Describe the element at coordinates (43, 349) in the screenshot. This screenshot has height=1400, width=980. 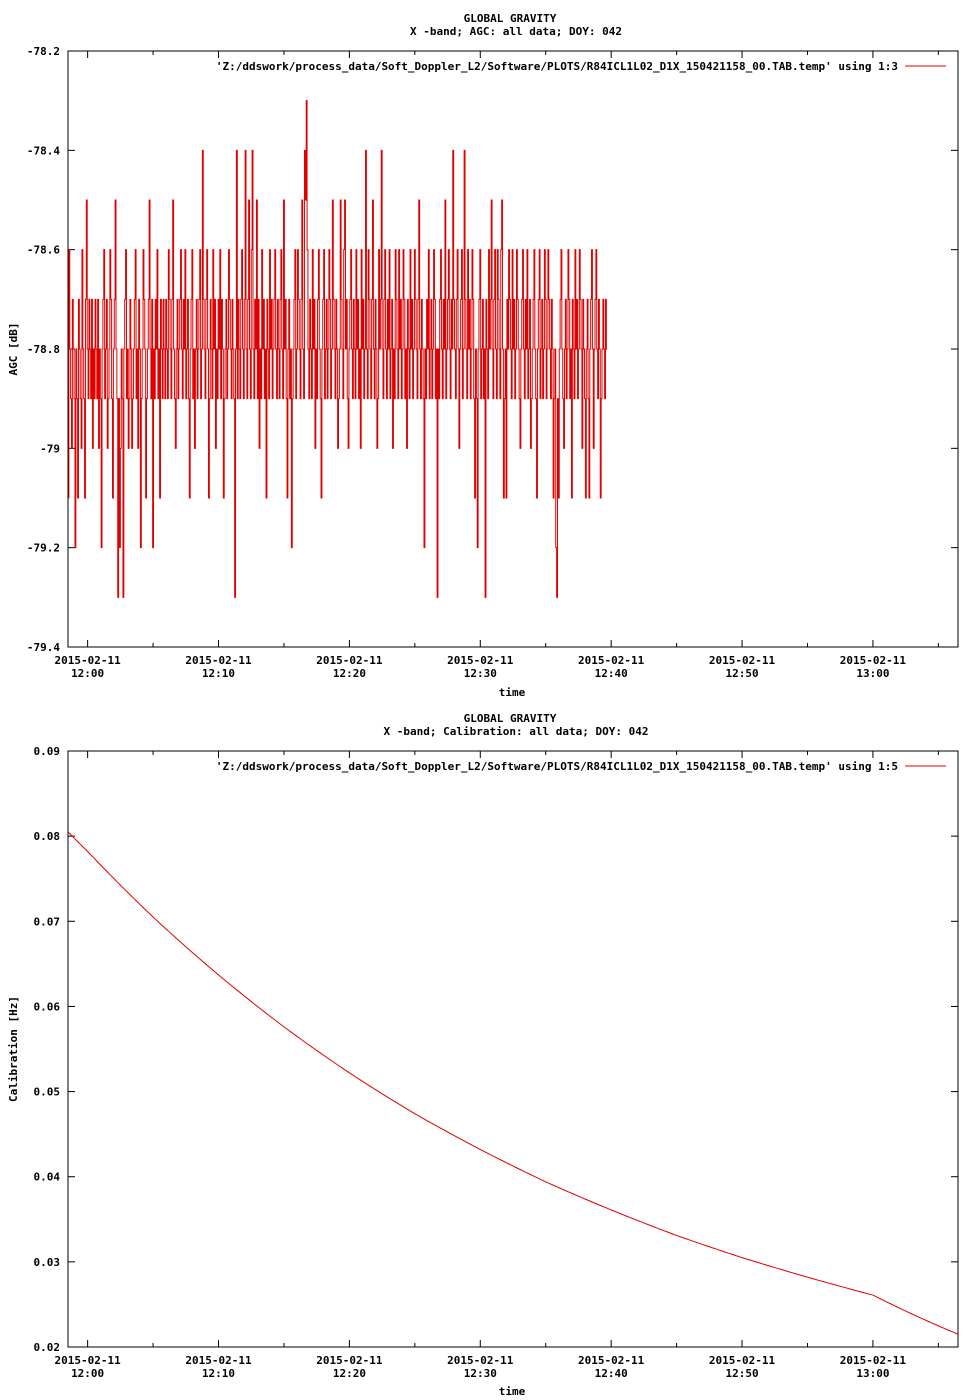
I see `agc-y-tick-label: -78.8` at that location.